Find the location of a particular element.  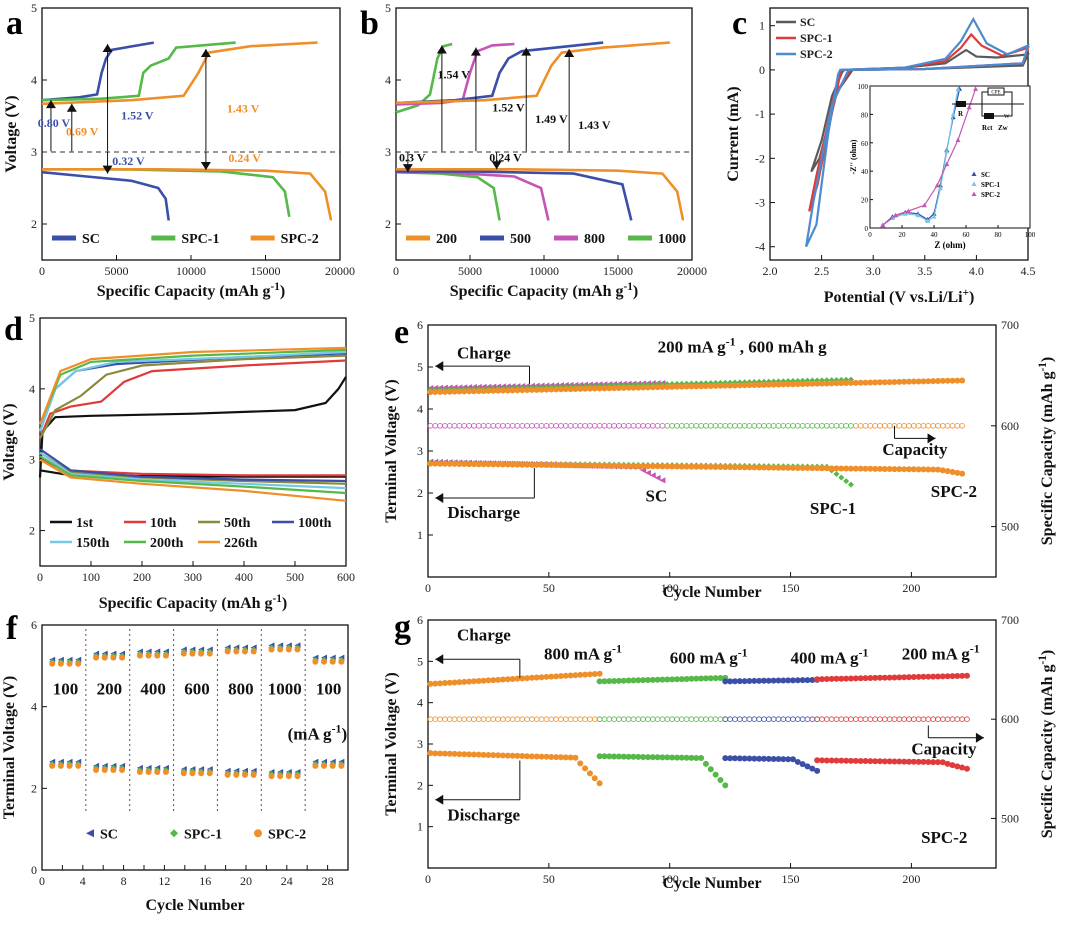

y-axis-label: Voltage (V) is located at coordinates (11, 133).